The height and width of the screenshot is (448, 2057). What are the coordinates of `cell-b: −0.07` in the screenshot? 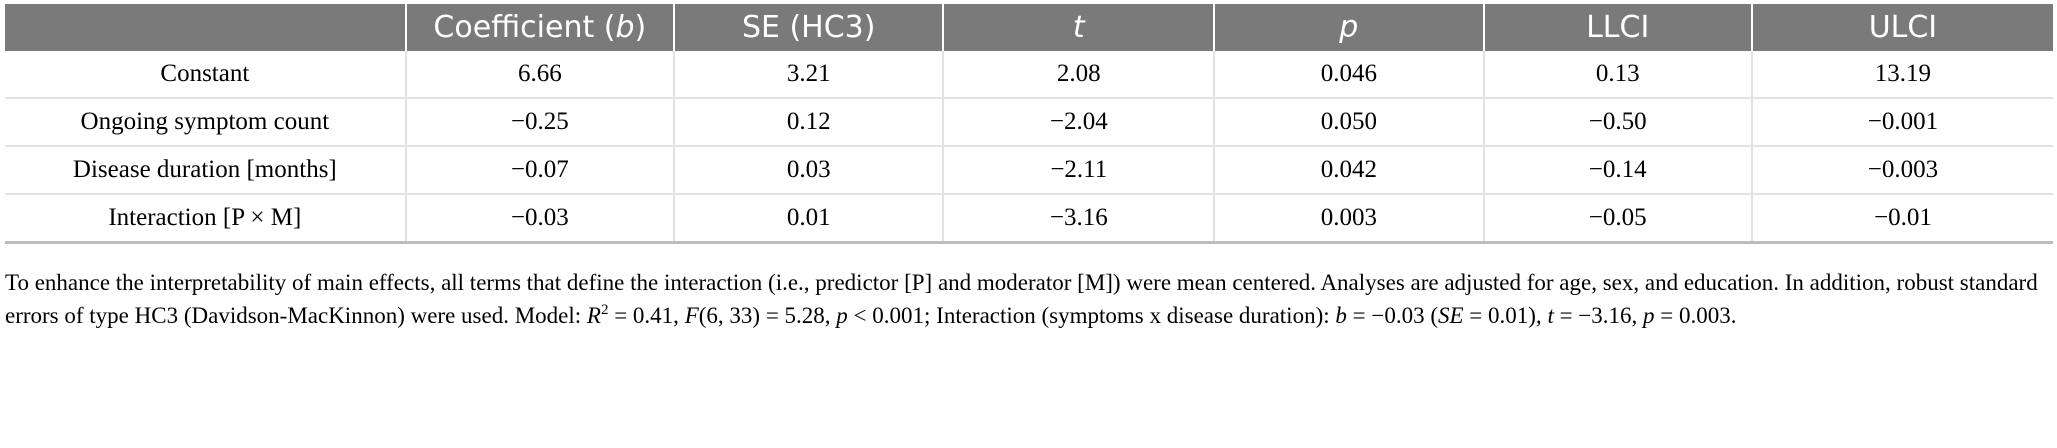 It's located at (539, 169).